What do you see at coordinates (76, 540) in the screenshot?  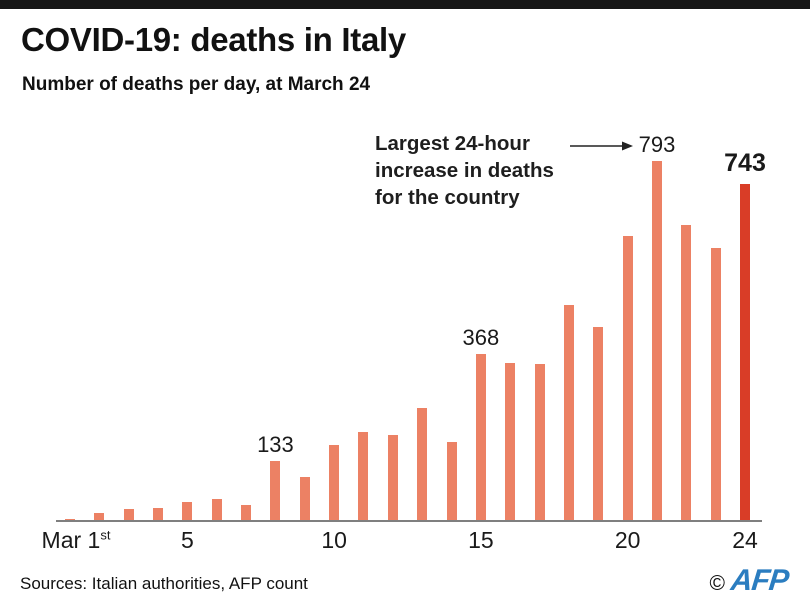 I see `x-tick-mar-1: Mar 1st` at bounding box center [76, 540].